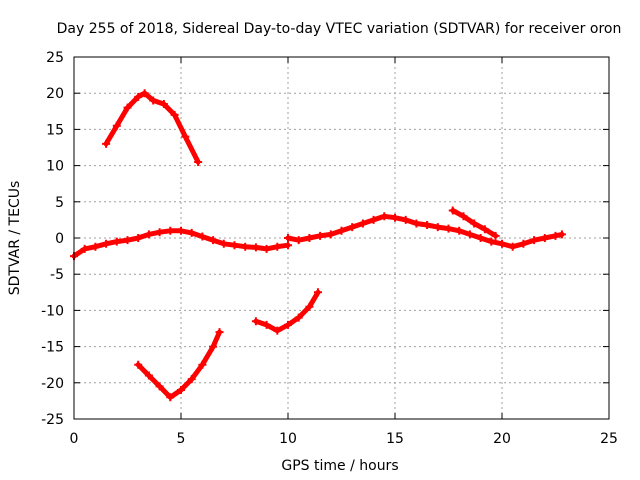  What do you see at coordinates (52, 420) in the screenshot?
I see `y-tick-label: -25` at bounding box center [52, 420].